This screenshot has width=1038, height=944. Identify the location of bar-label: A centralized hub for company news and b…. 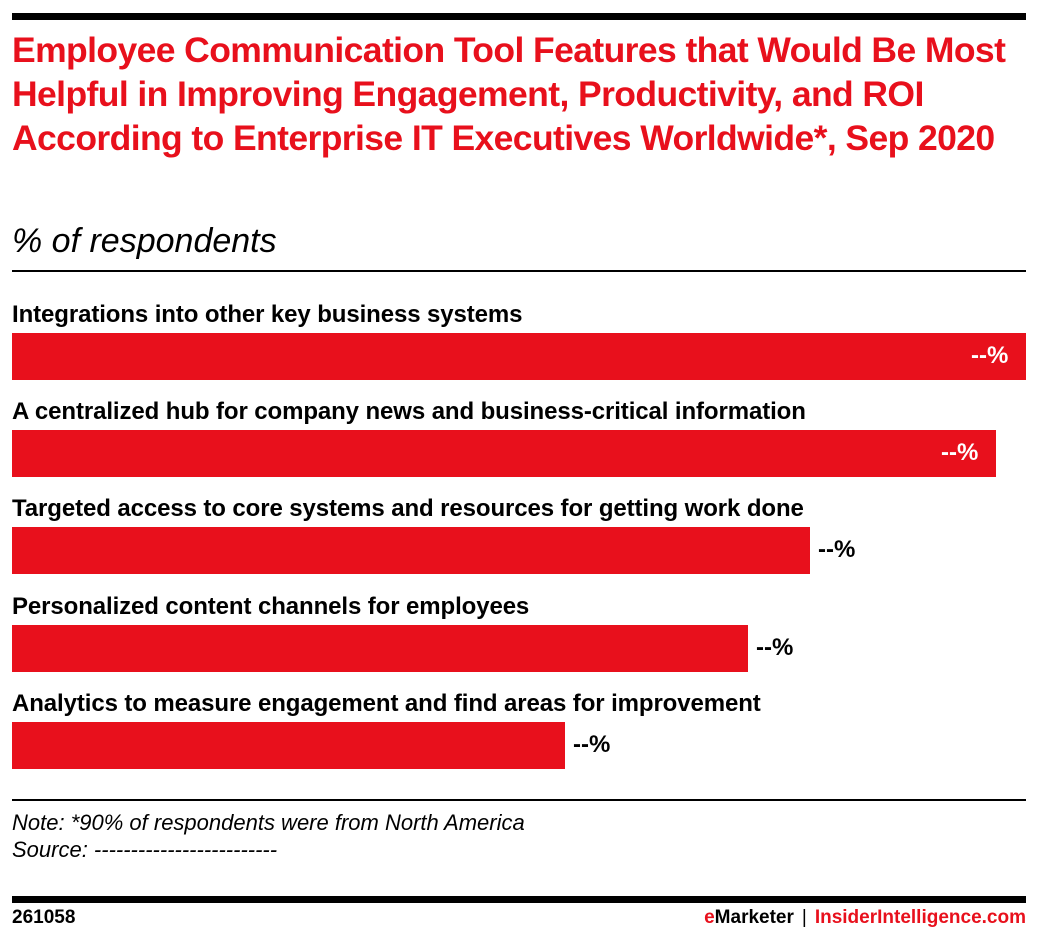
(409, 411).